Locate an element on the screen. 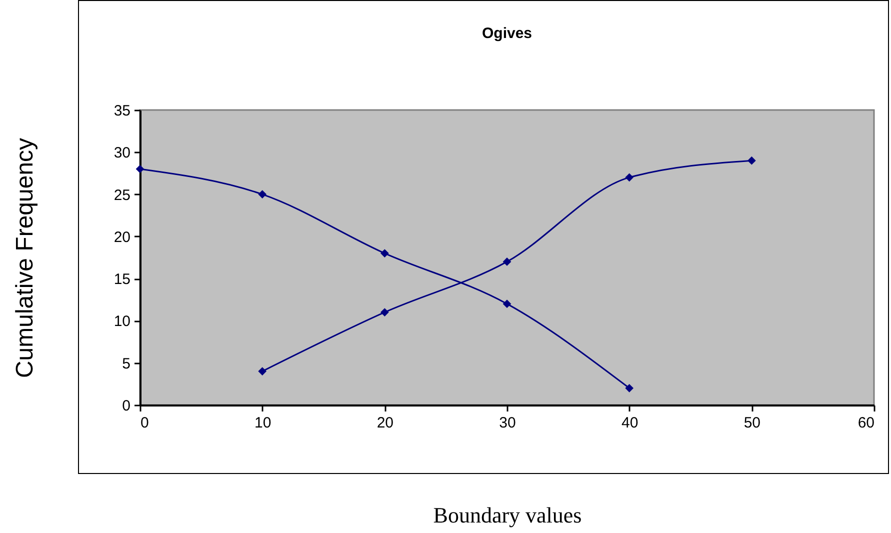 This screenshot has height=533, width=891. x-tick-label: 20 is located at coordinates (385, 423).